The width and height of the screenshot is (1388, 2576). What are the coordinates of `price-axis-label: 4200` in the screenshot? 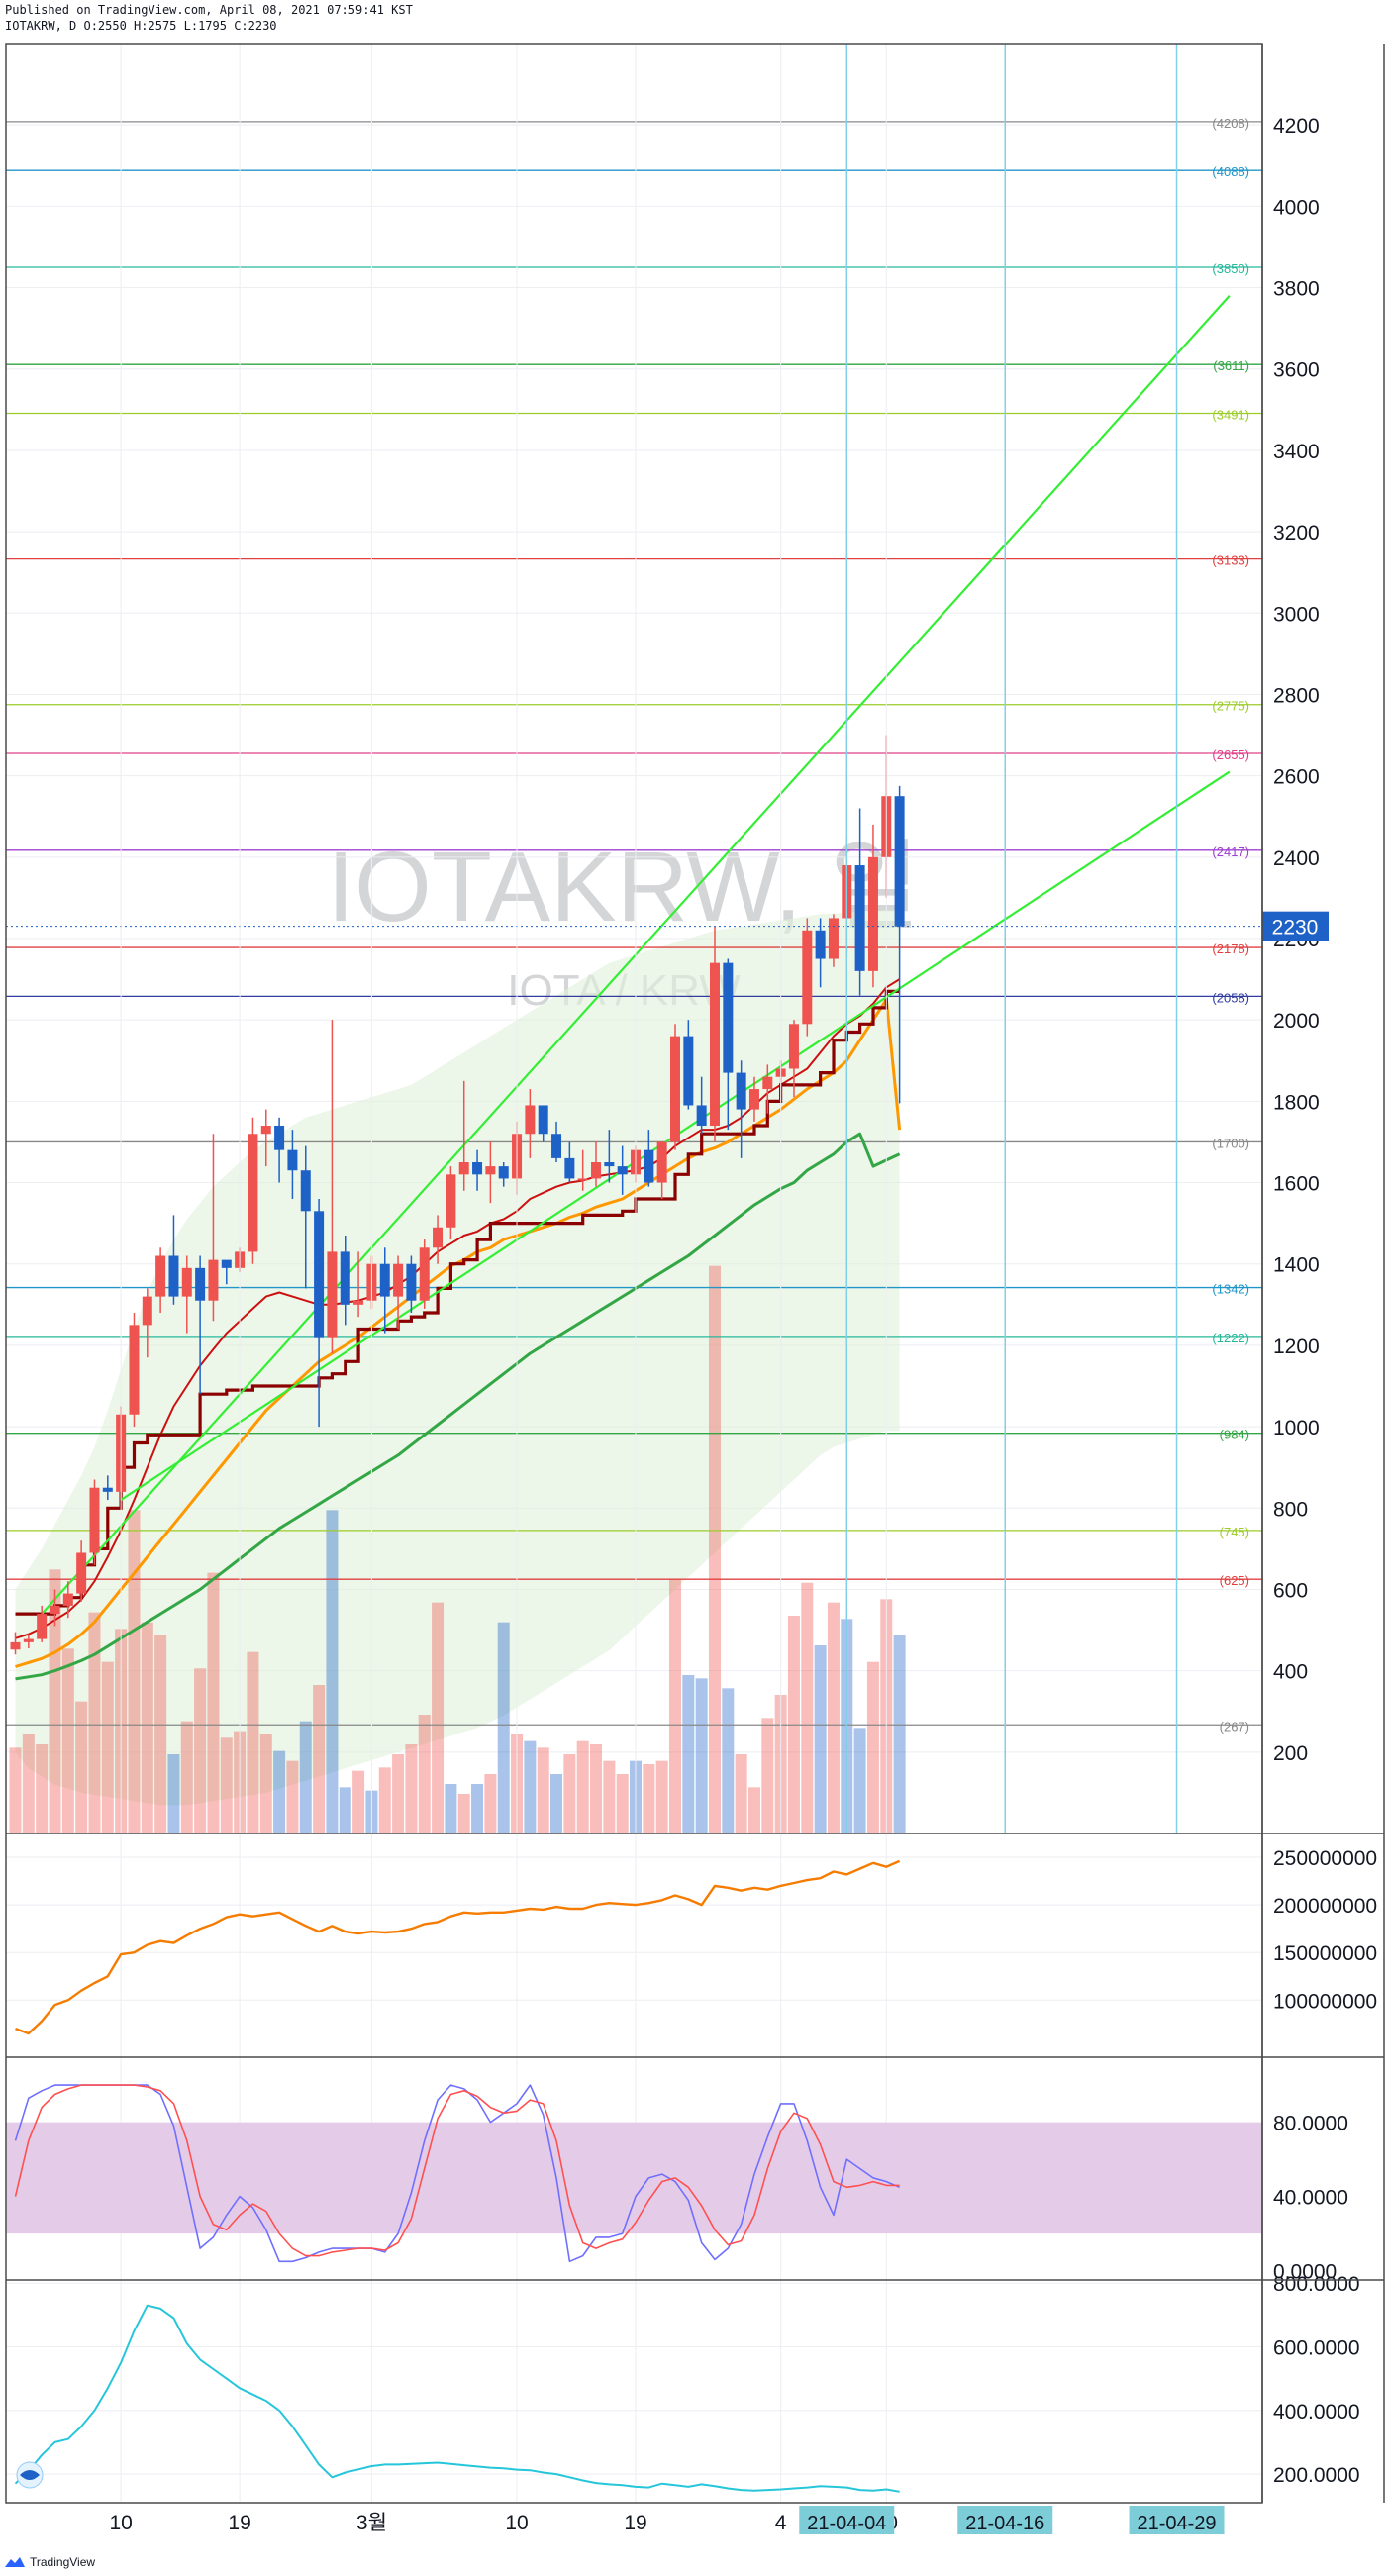 It's located at (1297, 127).